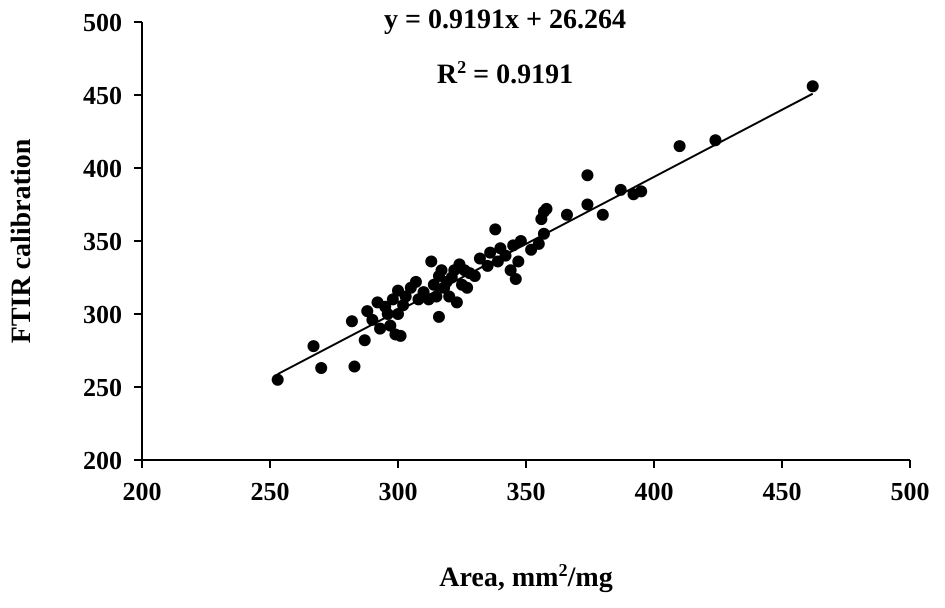 Image resolution: width=945 pixels, height=608 pixels. What do you see at coordinates (270, 491) in the screenshot?
I see `x-tick-label: 250` at bounding box center [270, 491].